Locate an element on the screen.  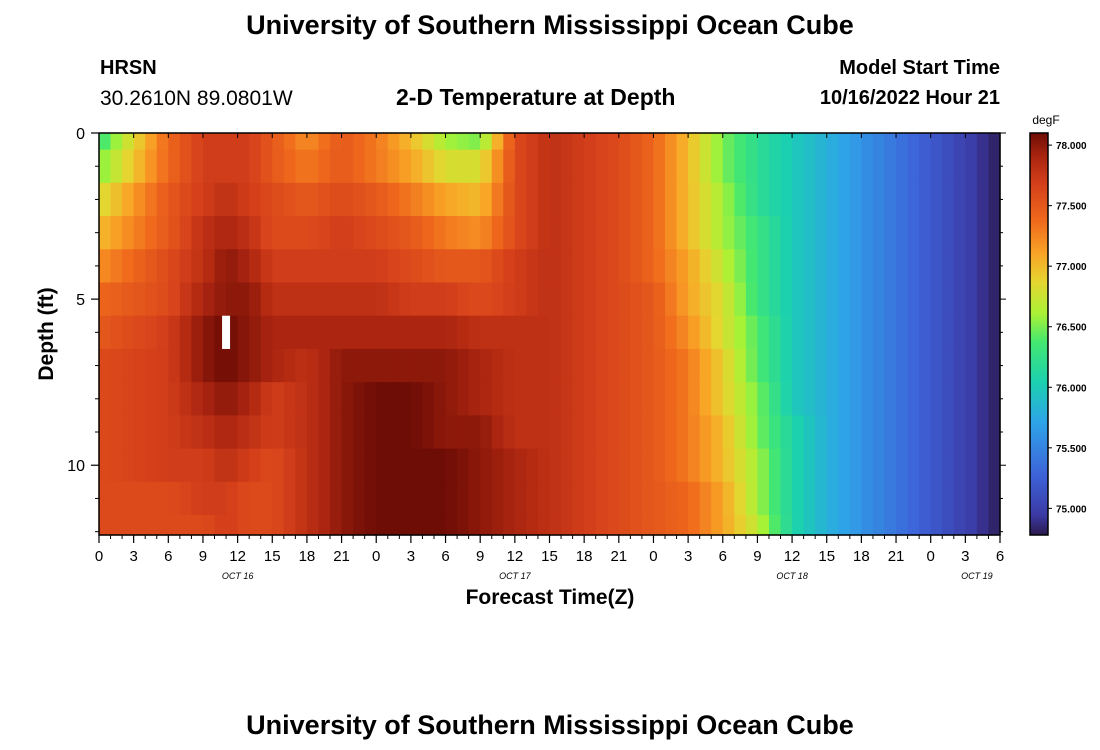
x-date-label: OCT 19 is located at coordinates (977, 576).